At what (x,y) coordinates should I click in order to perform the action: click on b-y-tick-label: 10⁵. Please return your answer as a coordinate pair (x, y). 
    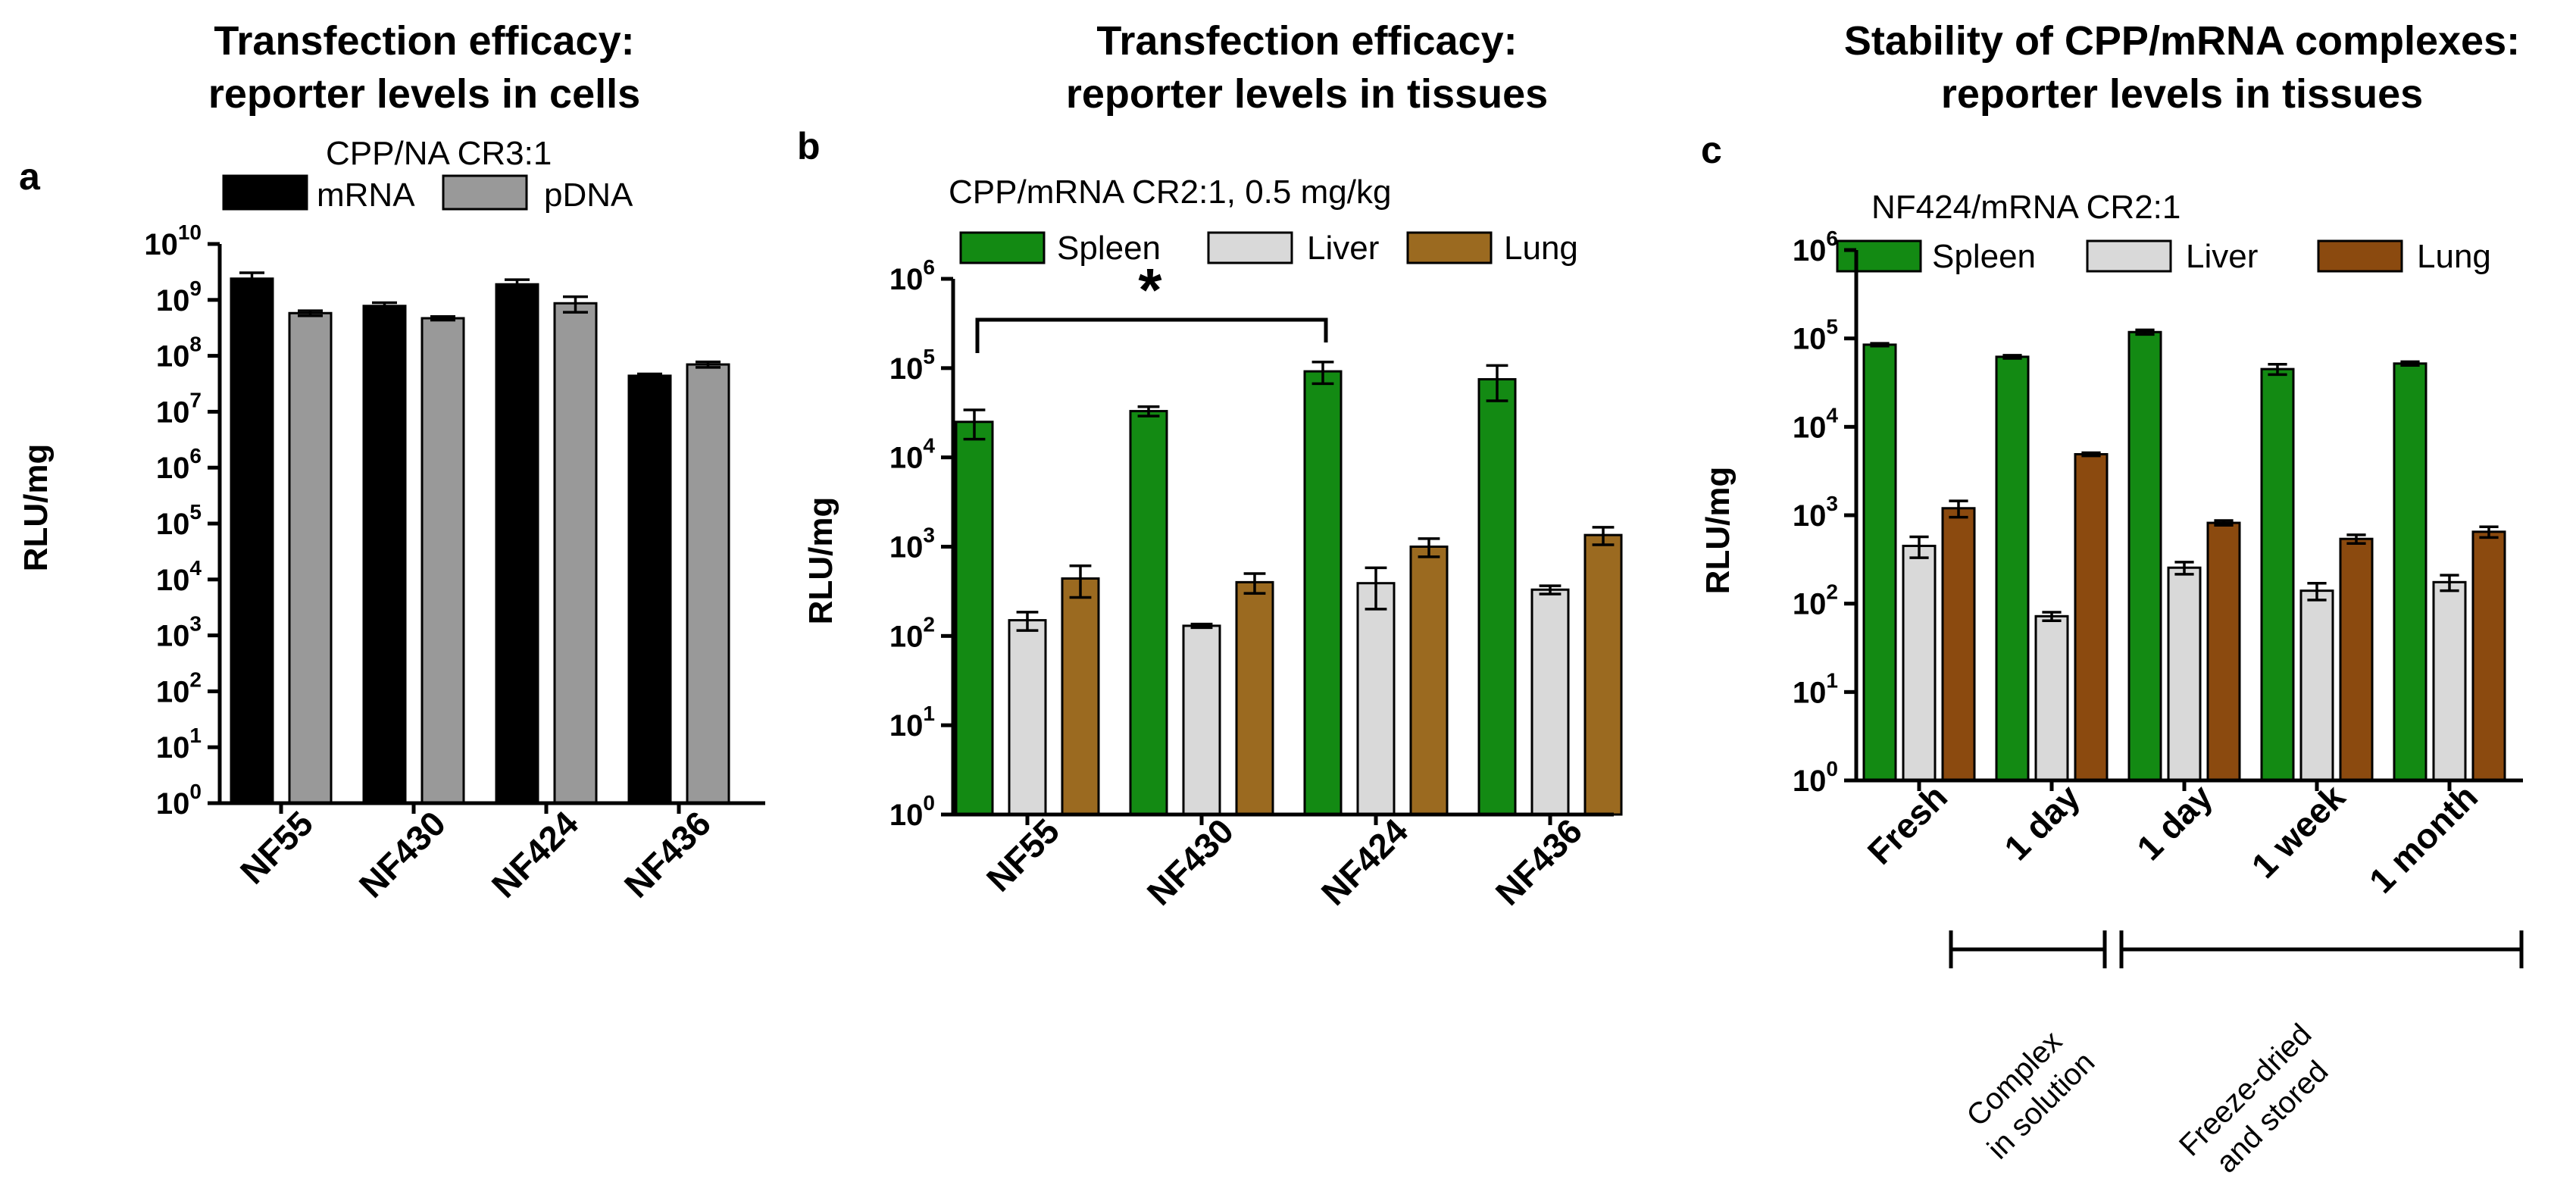
    Looking at the image, I should click on (912, 365).